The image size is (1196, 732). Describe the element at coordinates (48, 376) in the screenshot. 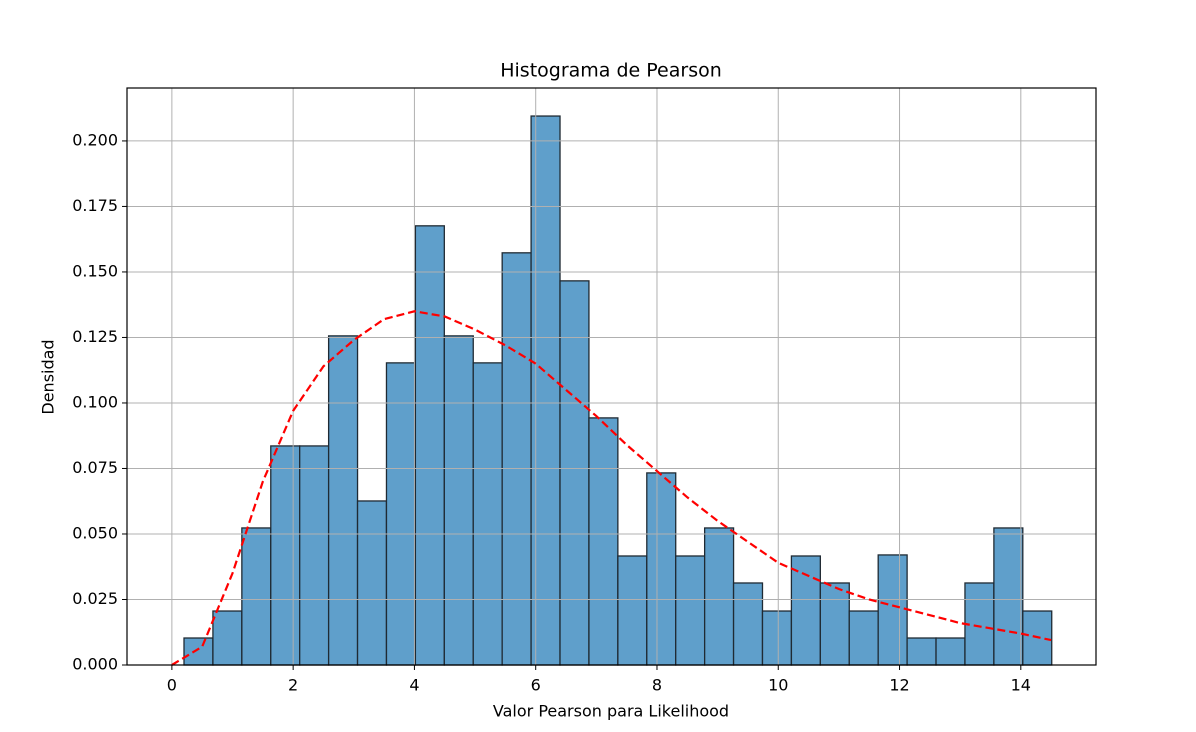

I see `y-axis-label: Densidad` at that location.